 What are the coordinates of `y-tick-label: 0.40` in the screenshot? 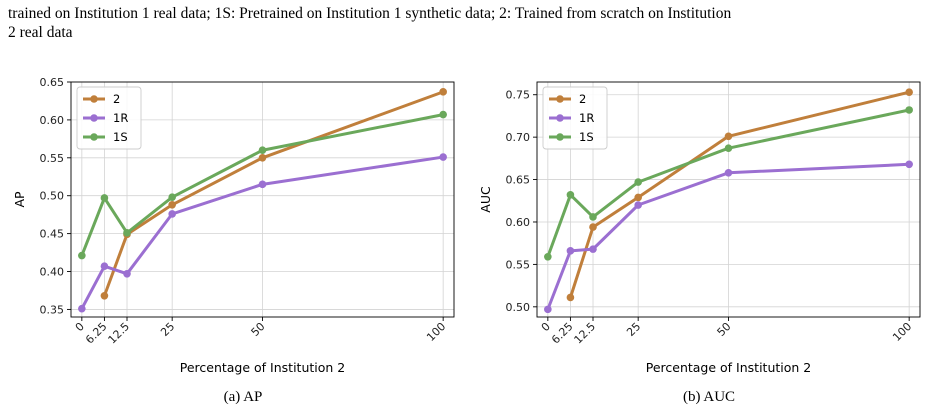 It's located at (52, 272).